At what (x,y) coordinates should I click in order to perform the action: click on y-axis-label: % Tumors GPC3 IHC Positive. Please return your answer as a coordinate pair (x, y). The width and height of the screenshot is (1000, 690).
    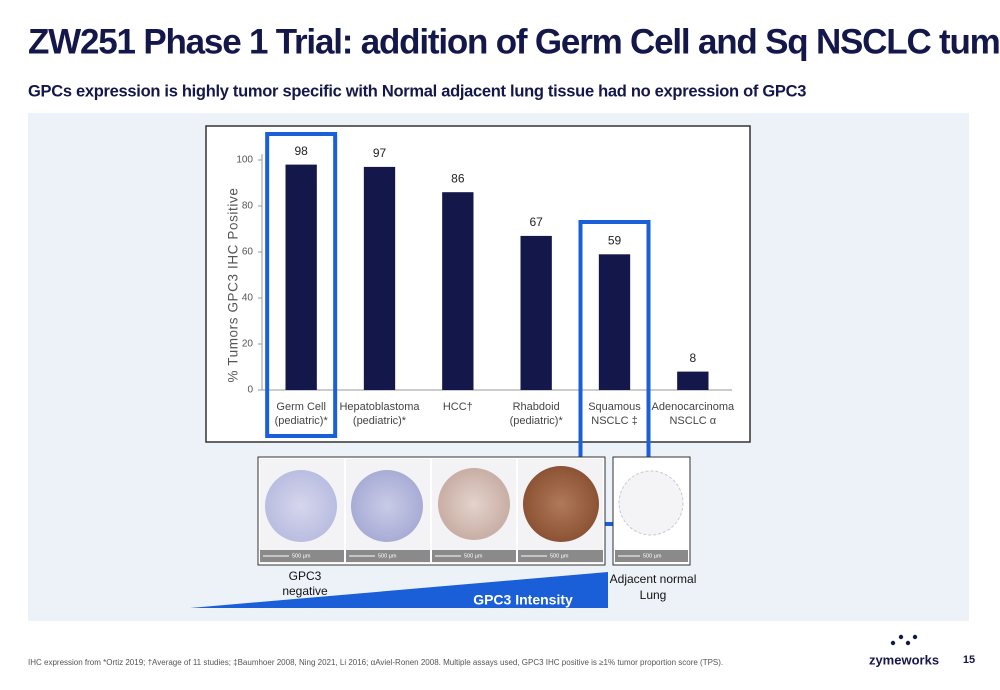
    Looking at the image, I should click on (233, 285).